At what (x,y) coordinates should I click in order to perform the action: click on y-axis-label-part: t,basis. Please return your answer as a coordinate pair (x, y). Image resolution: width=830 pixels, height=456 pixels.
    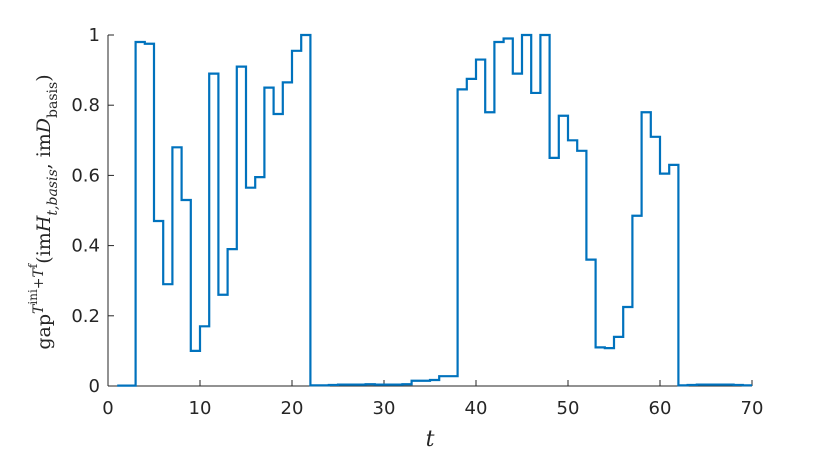
    Looking at the image, I should click on (53, 192).